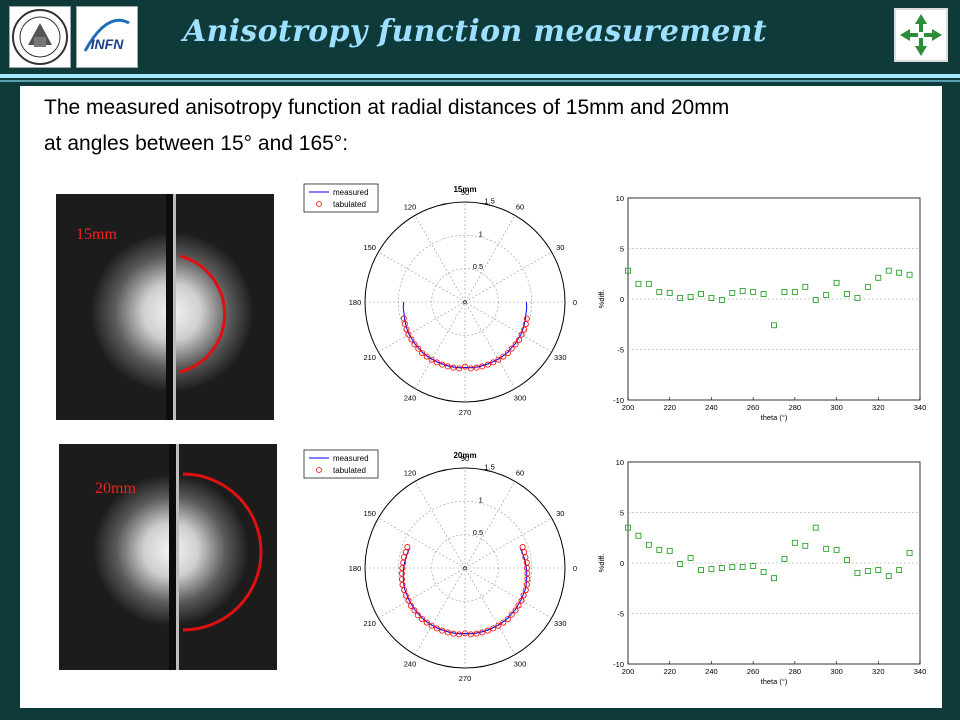 The width and height of the screenshot is (960, 720). Describe the element at coordinates (410, 397) in the screenshot. I see `polar-angle-label: 240` at that location.